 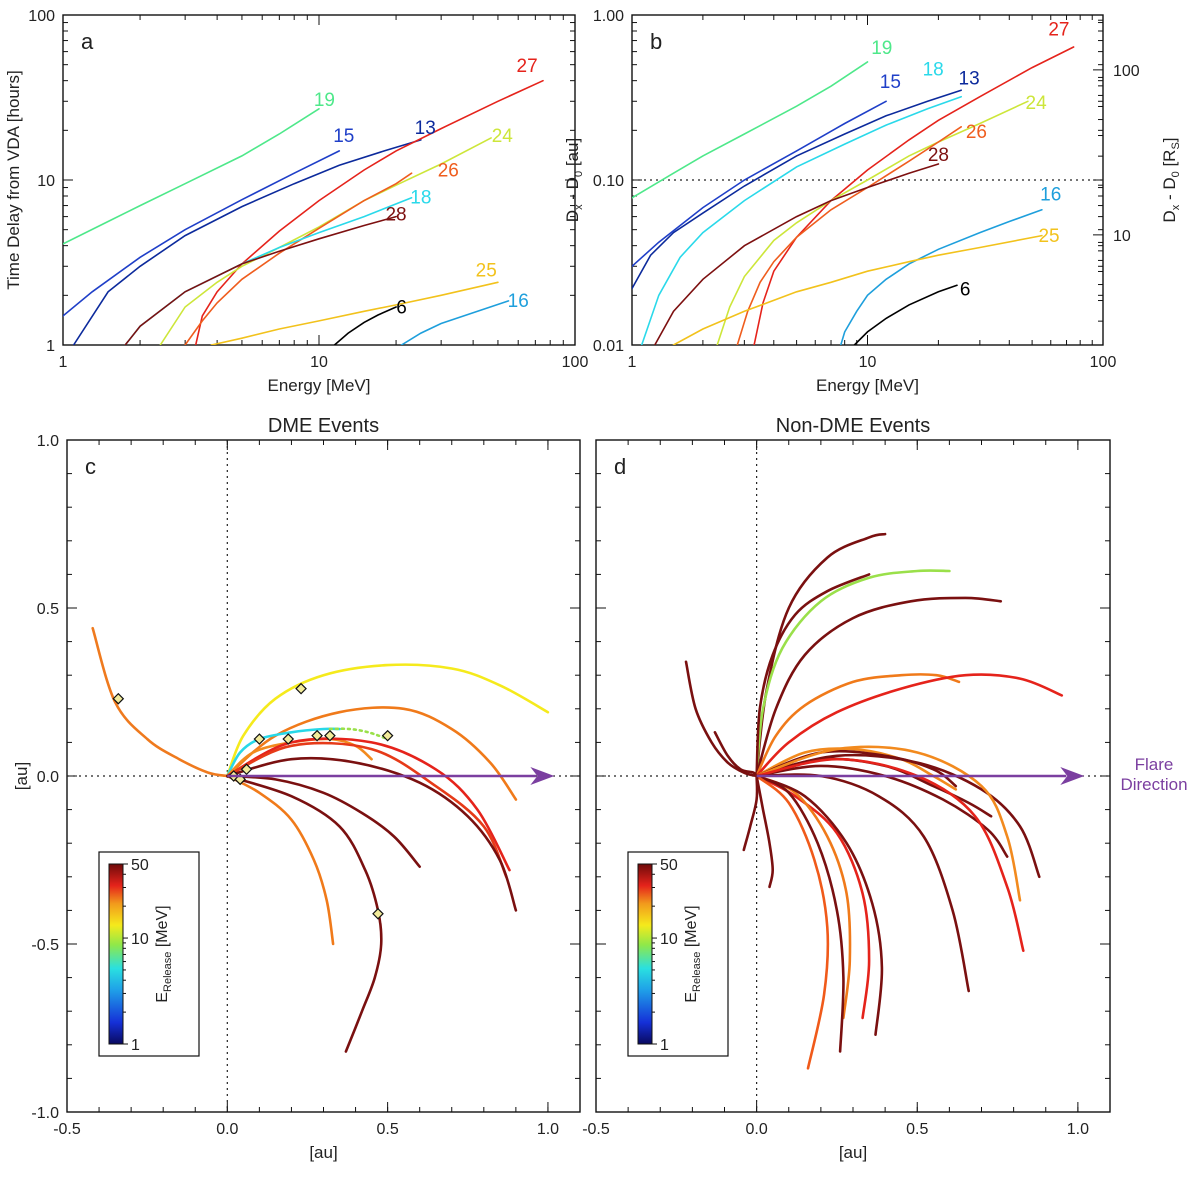 What do you see at coordinates (48, 609) in the screenshot?
I see `y-tick-label: 0.5` at bounding box center [48, 609].